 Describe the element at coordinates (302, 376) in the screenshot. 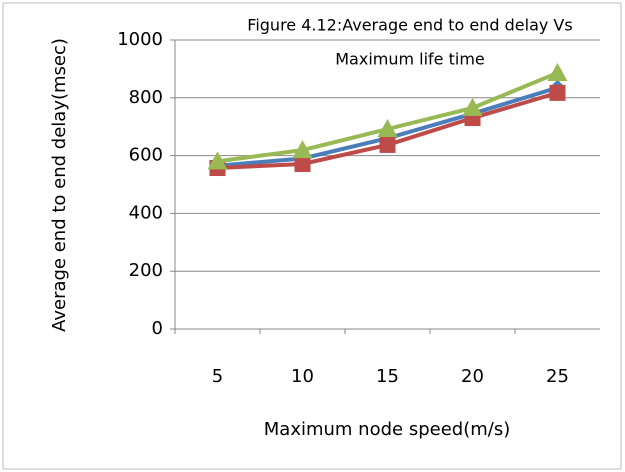

I see `x-tick-label: 10` at that location.